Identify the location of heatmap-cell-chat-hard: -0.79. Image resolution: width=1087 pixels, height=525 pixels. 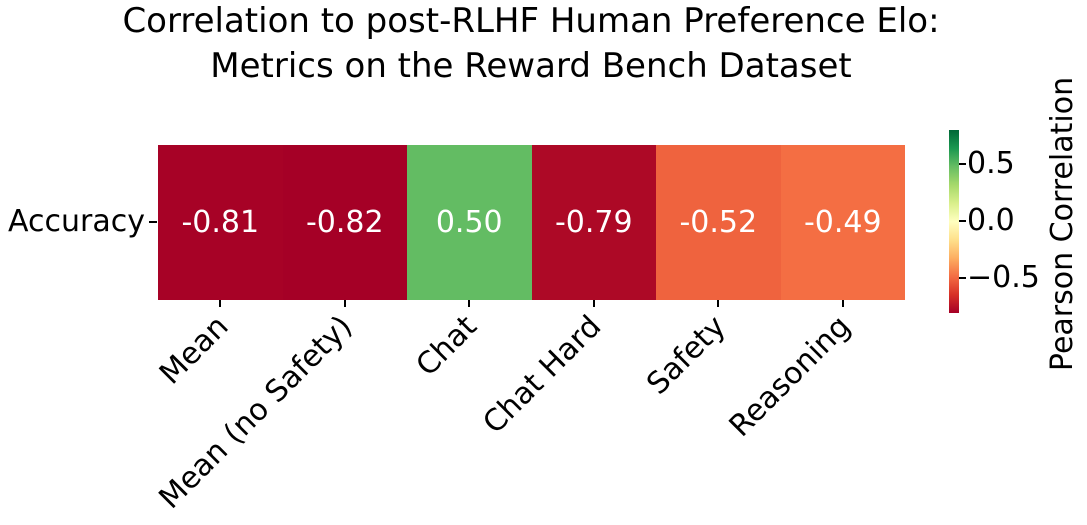
(593, 222).